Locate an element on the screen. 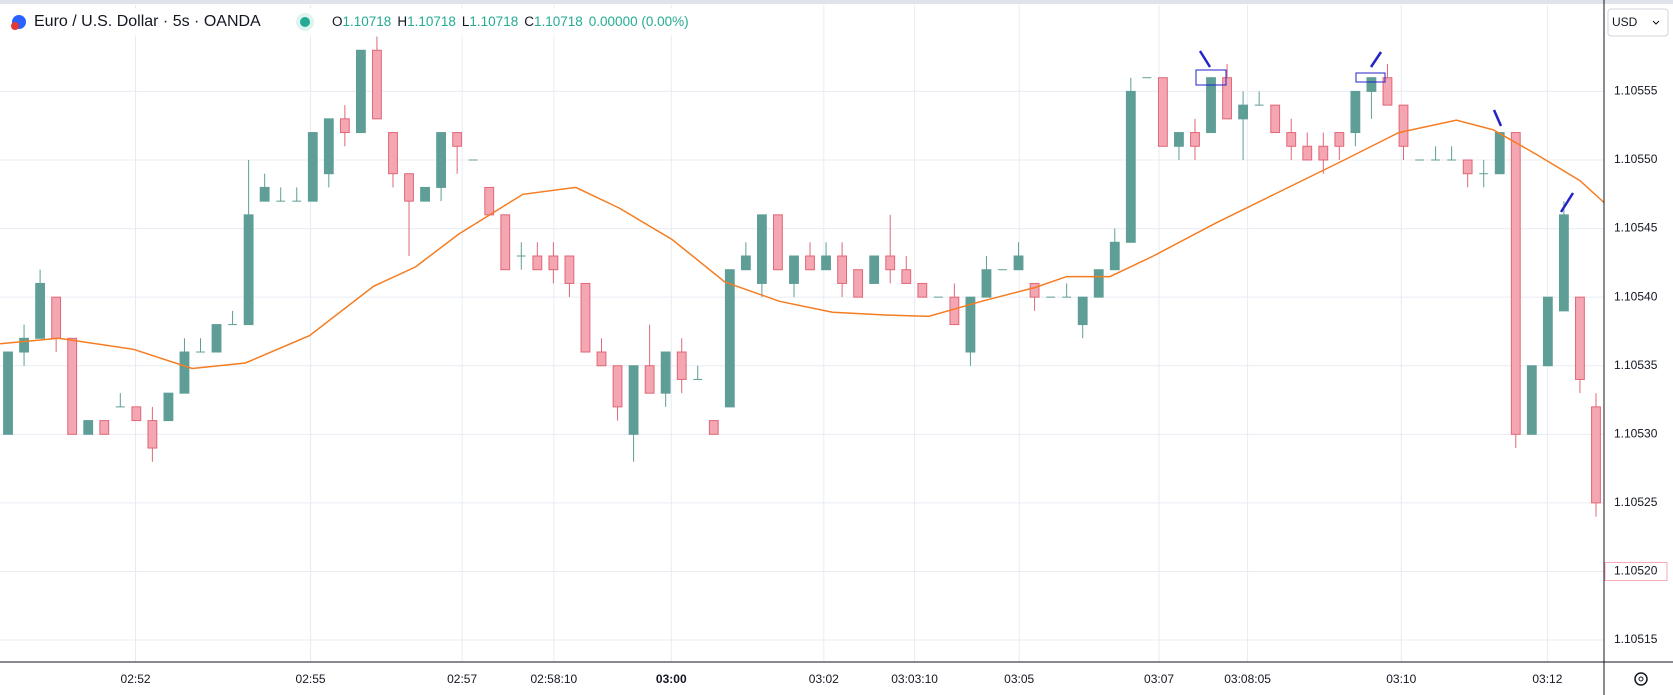 This screenshot has width=1673, height=695. drawings is located at coordinates (1385, 131).